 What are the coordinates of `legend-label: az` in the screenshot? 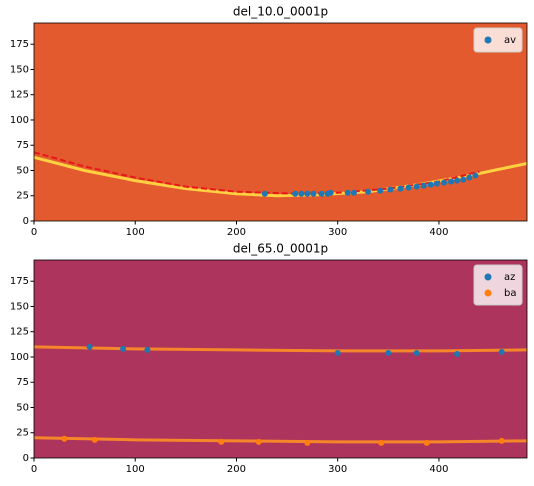 It's located at (509, 277).